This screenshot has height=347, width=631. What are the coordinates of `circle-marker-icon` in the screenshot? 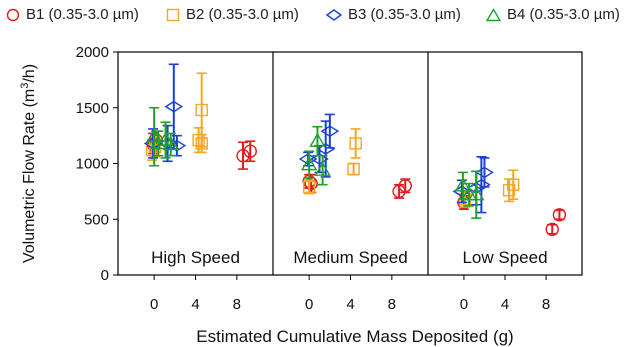 It's located at (13, 14).